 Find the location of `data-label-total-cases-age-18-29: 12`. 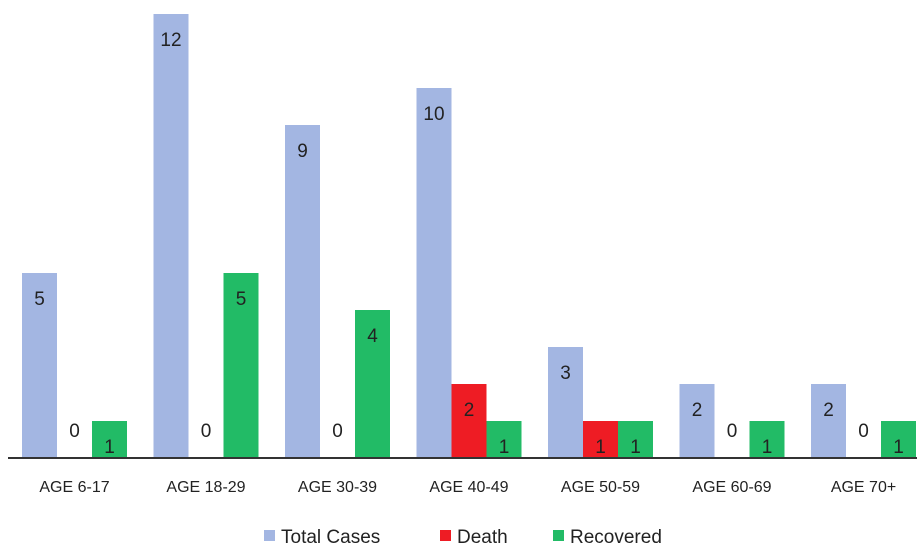

data-label-total-cases-age-18-29: 12 is located at coordinates (170, 40).